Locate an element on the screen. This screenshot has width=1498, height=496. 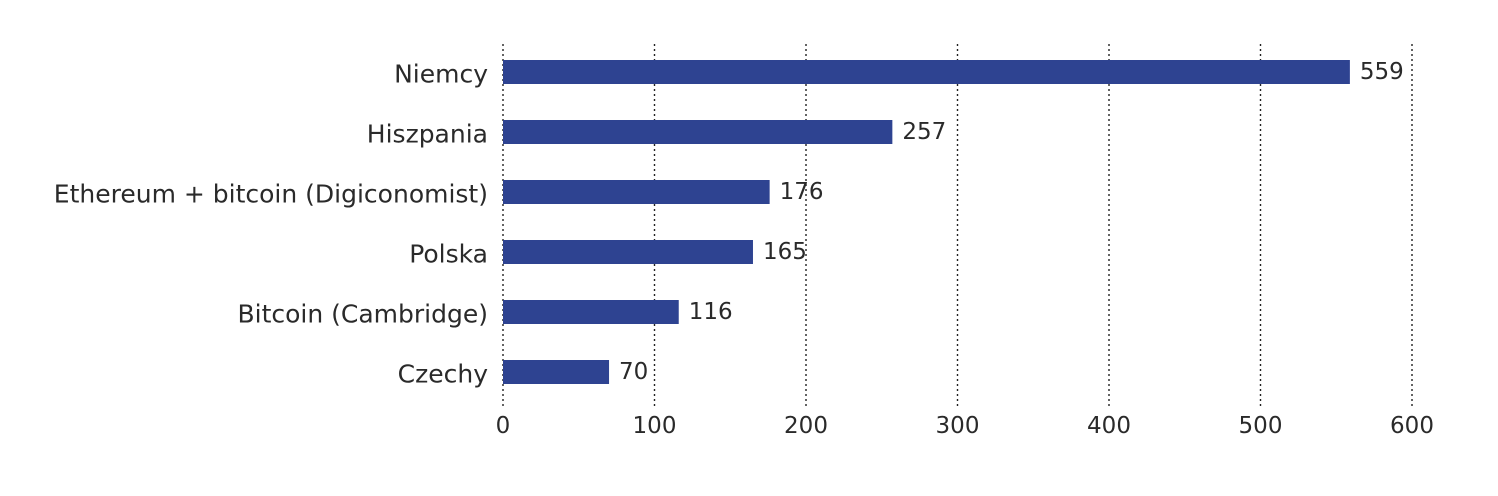
category-label: Hiszpania is located at coordinates (427, 134).